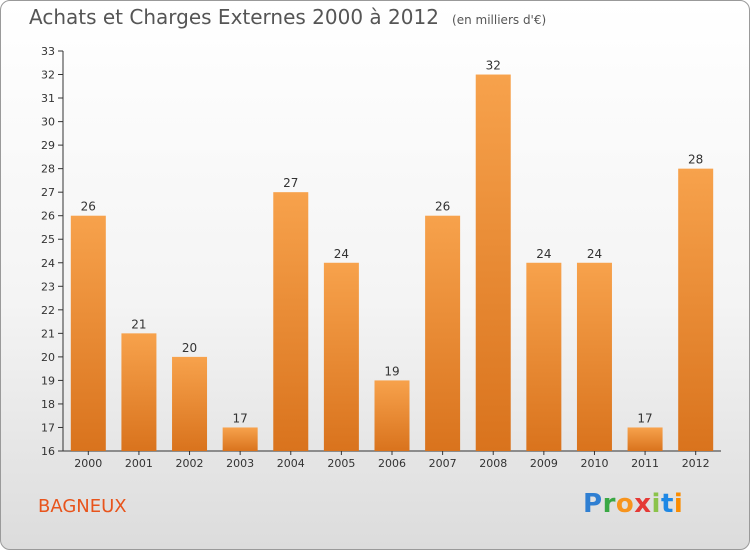 This screenshot has height=550, width=750. I want to click on x-tick-label: 2004, so click(291, 463).